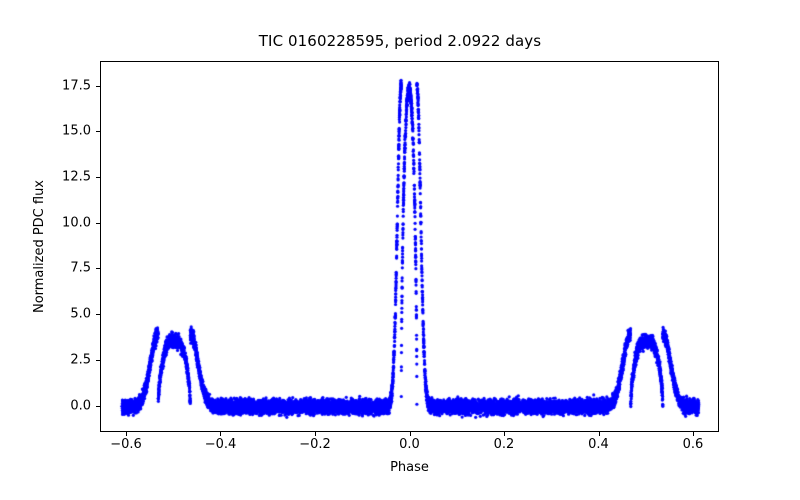 The image size is (800, 500). Describe the element at coordinates (693, 444) in the screenshot. I see `x-tick-label: 0.6` at that location.